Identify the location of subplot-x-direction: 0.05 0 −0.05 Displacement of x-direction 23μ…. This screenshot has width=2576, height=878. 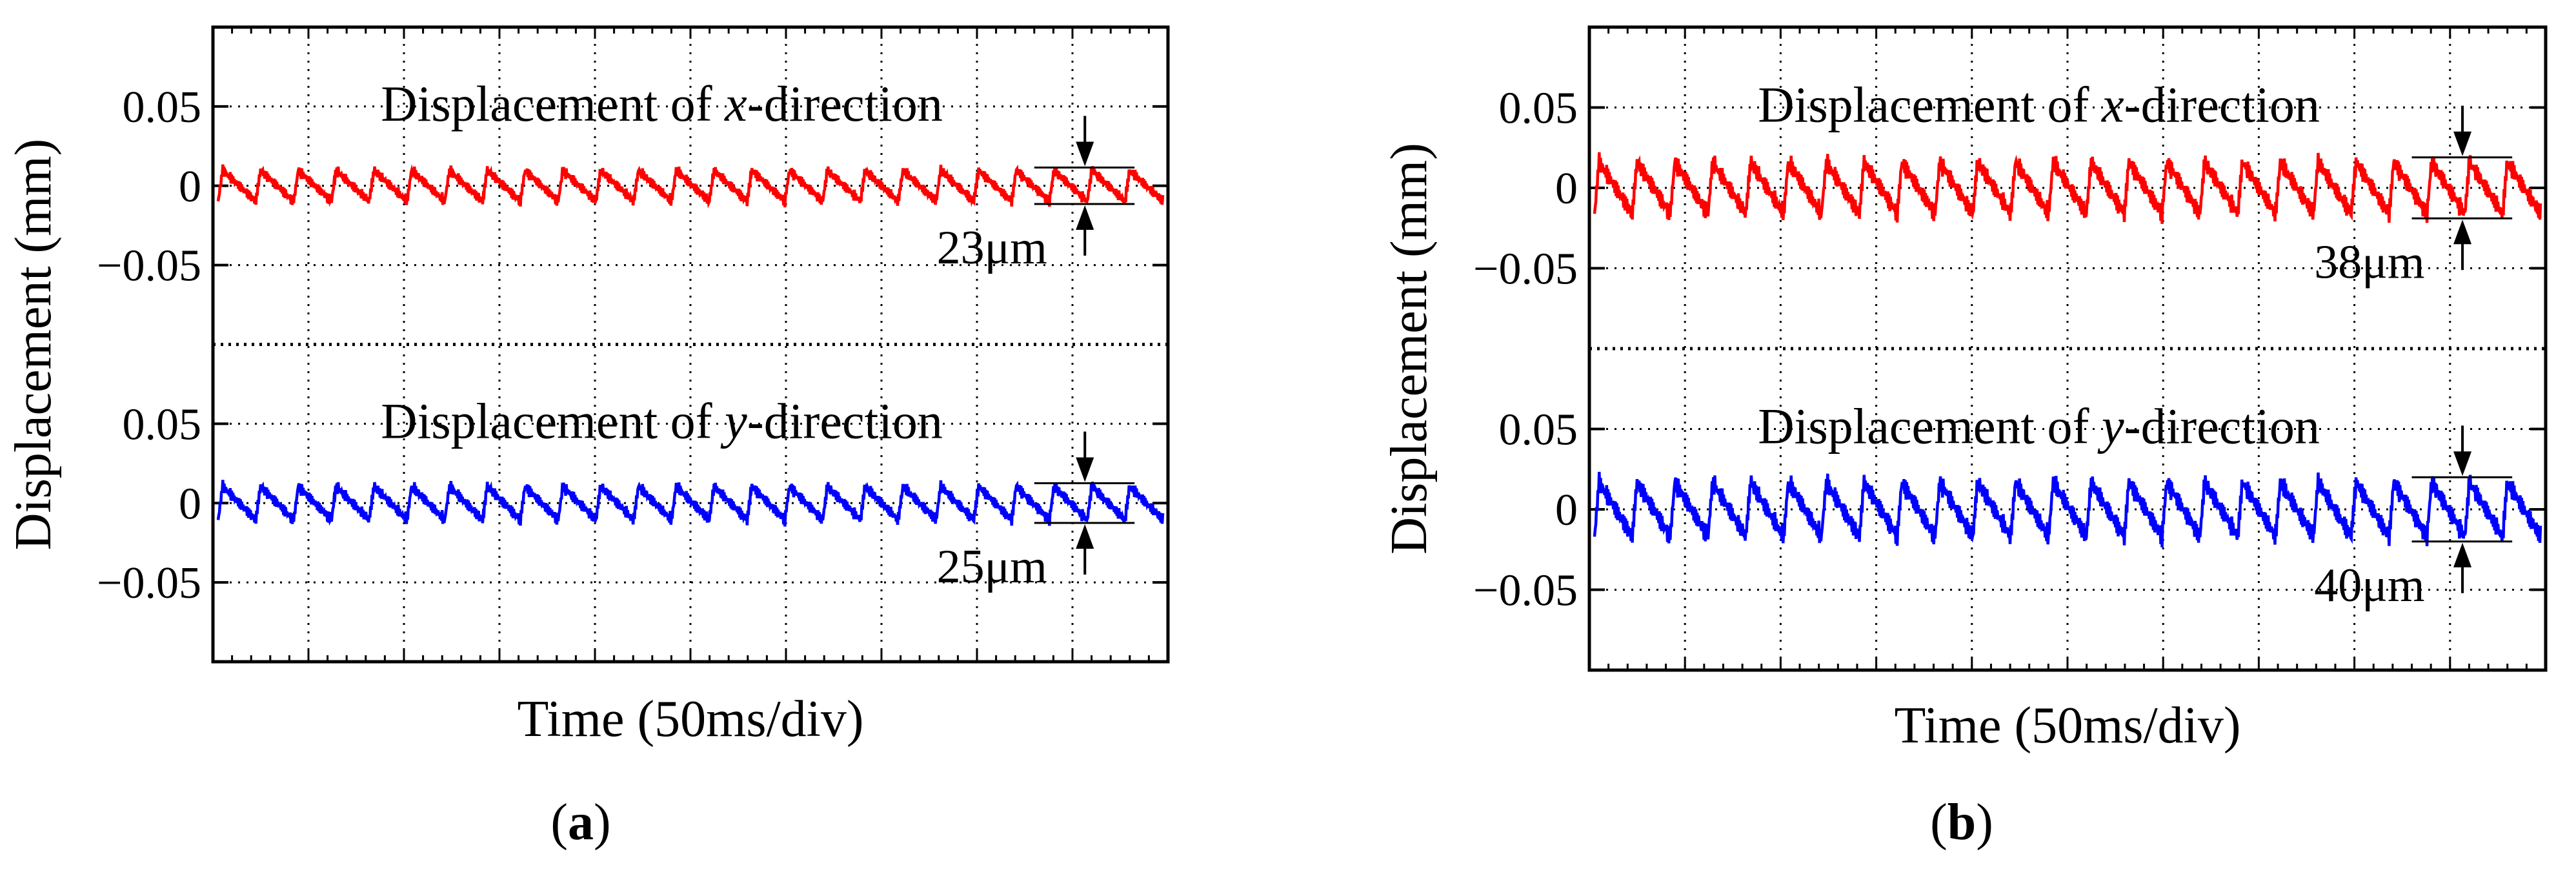
(632, 183).